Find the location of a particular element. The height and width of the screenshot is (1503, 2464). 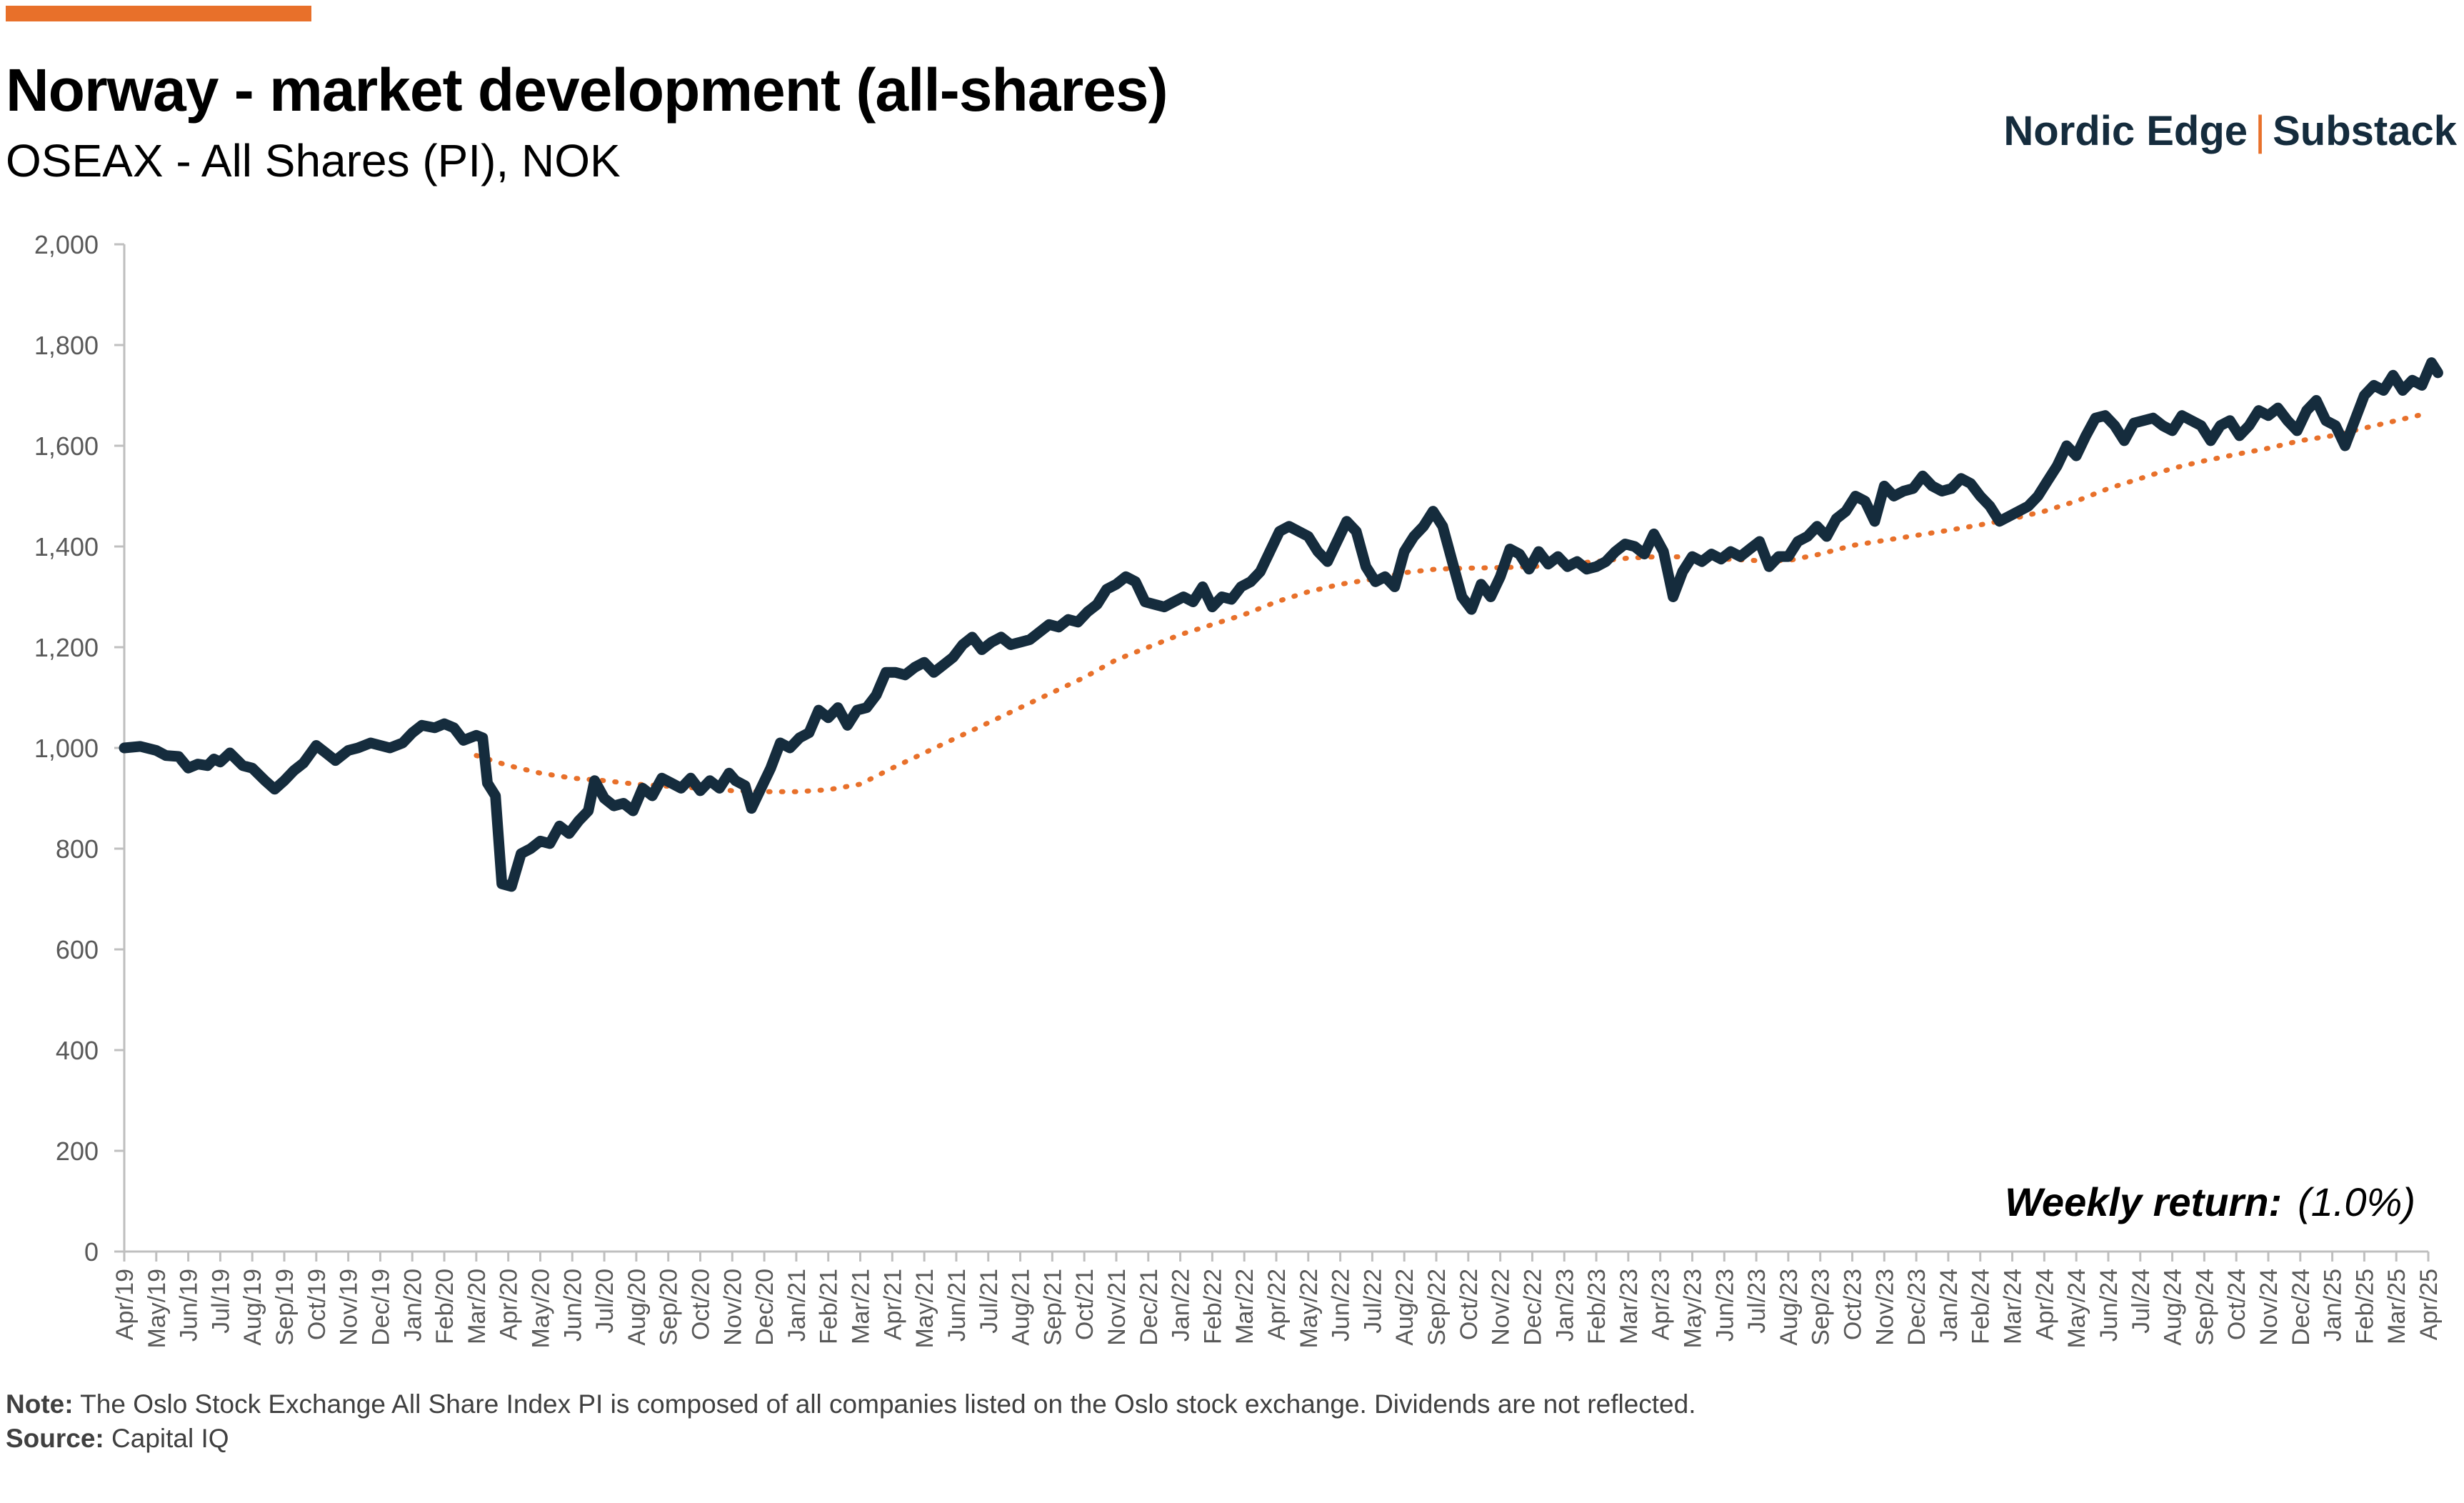

x-tick-label: Mar/21 is located at coordinates (861, 1306).